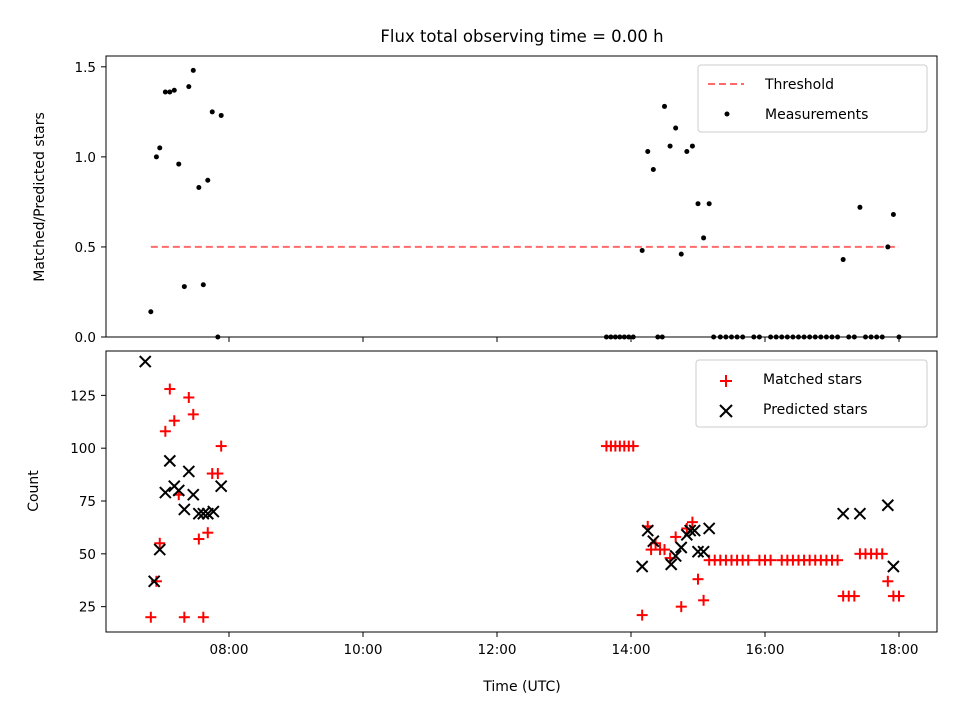  Describe the element at coordinates (85, 68) in the screenshot. I see `top-y-tick-label: 1.5` at that location.